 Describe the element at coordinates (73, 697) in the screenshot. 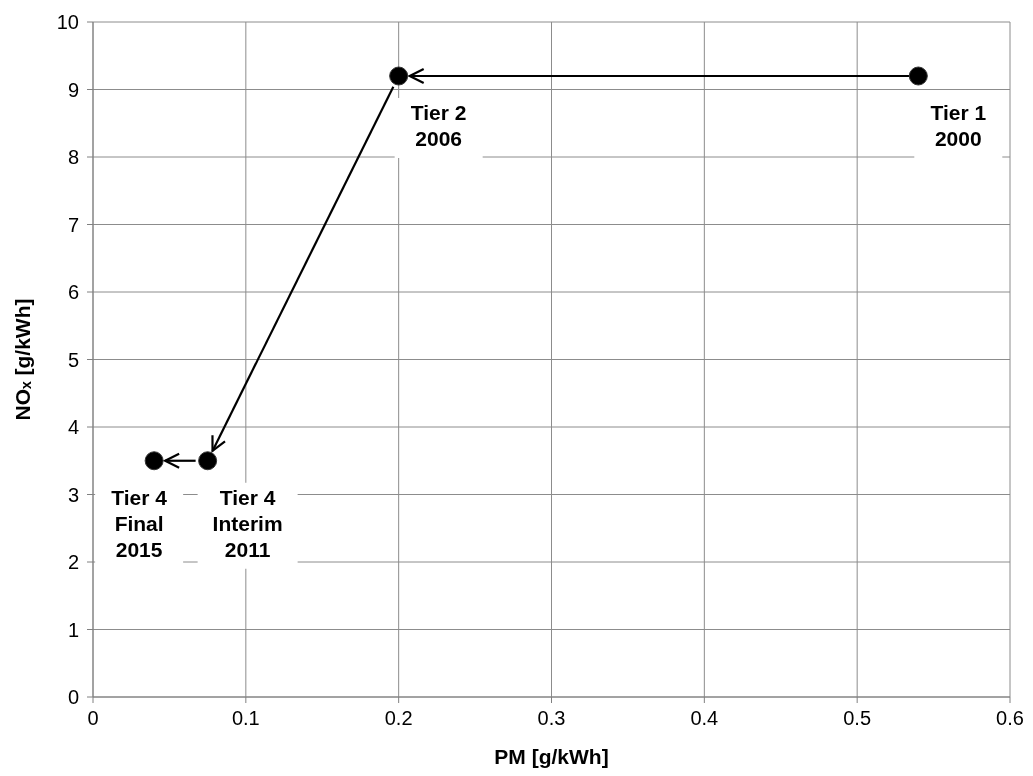

I see `y-tick-label: 0` at that location.